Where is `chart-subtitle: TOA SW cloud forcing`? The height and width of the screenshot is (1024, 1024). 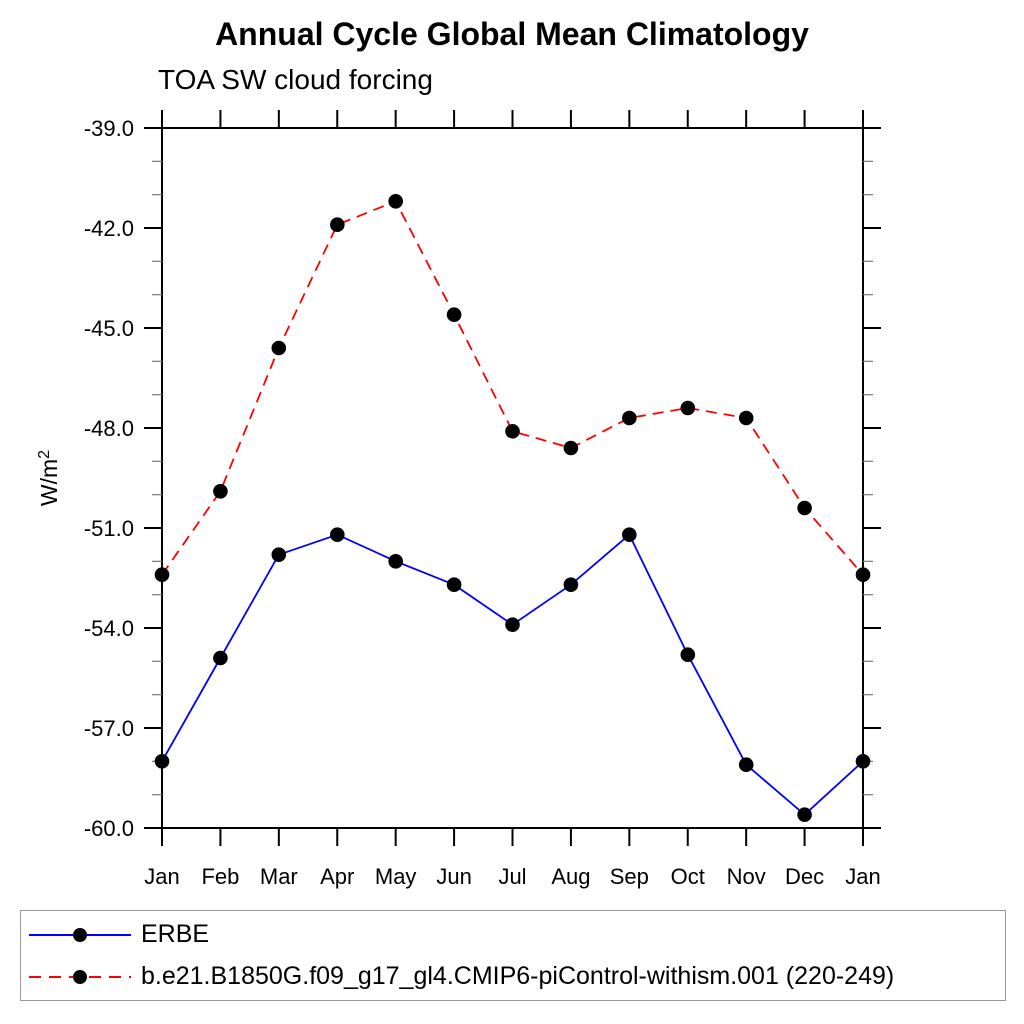 chart-subtitle: TOA SW cloud forcing is located at coordinates (295, 79).